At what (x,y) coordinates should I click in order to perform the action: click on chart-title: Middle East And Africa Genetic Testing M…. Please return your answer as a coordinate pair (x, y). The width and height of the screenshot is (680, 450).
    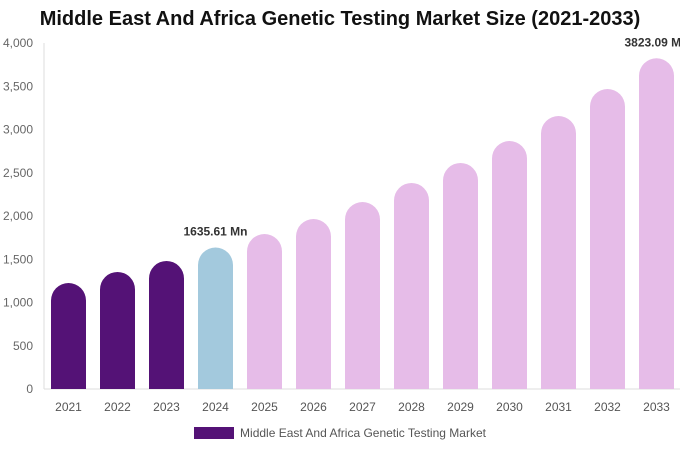
    Looking at the image, I should click on (340, 19).